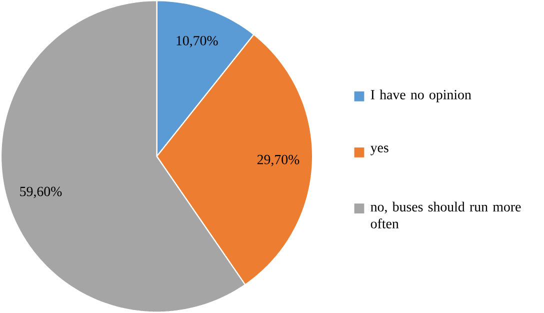 The image size is (544, 313). I want to click on data-label: 29,70%, so click(278, 160).